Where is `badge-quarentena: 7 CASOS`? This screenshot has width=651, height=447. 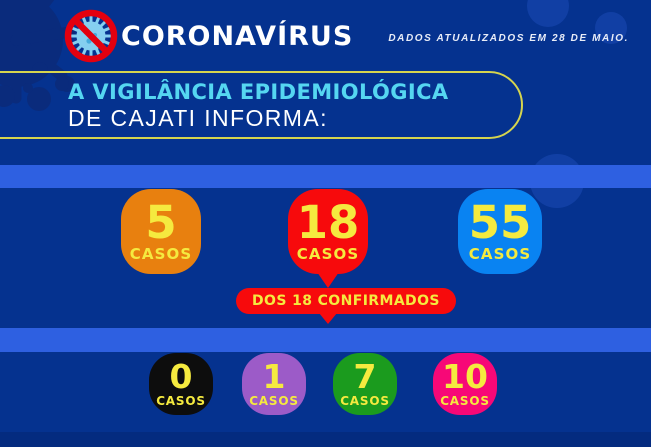 badge-quarentena: 7 CASOS is located at coordinates (365, 384).